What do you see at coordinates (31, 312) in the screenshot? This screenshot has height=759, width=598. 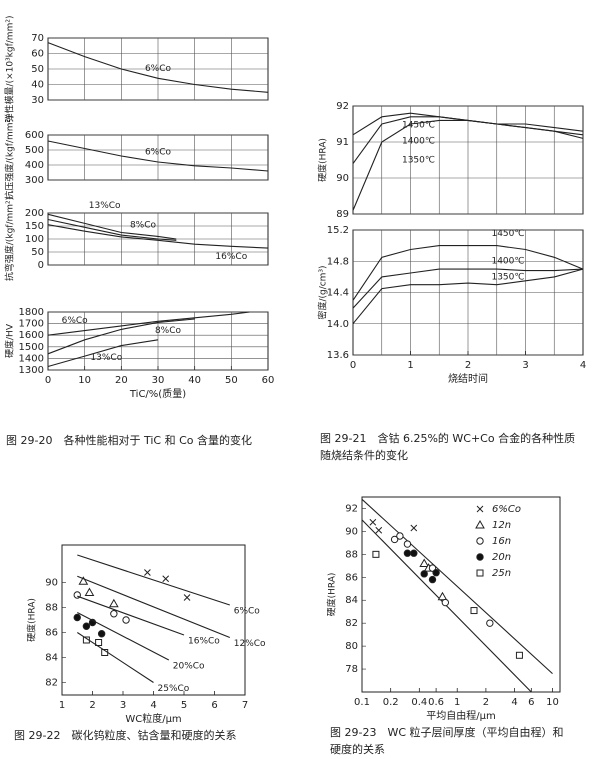 I see `y-tick-label: 1800` at bounding box center [31, 312].